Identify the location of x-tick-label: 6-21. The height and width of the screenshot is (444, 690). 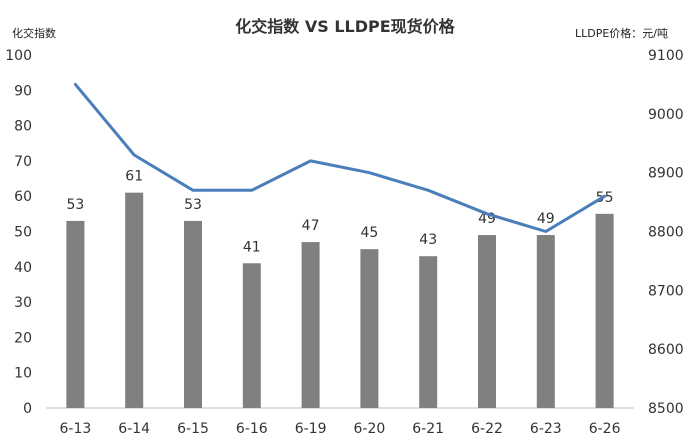
(428, 429).